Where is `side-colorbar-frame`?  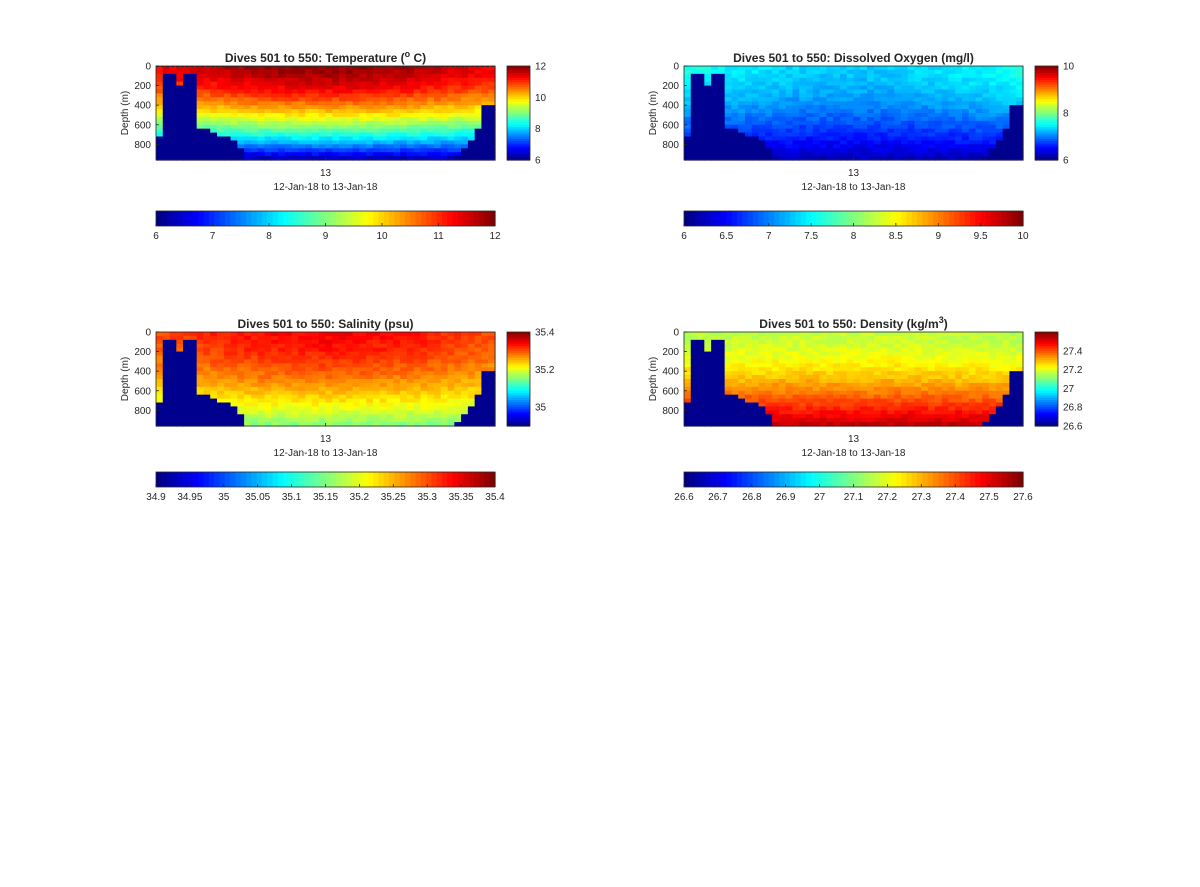 side-colorbar-frame is located at coordinates (518, 113).